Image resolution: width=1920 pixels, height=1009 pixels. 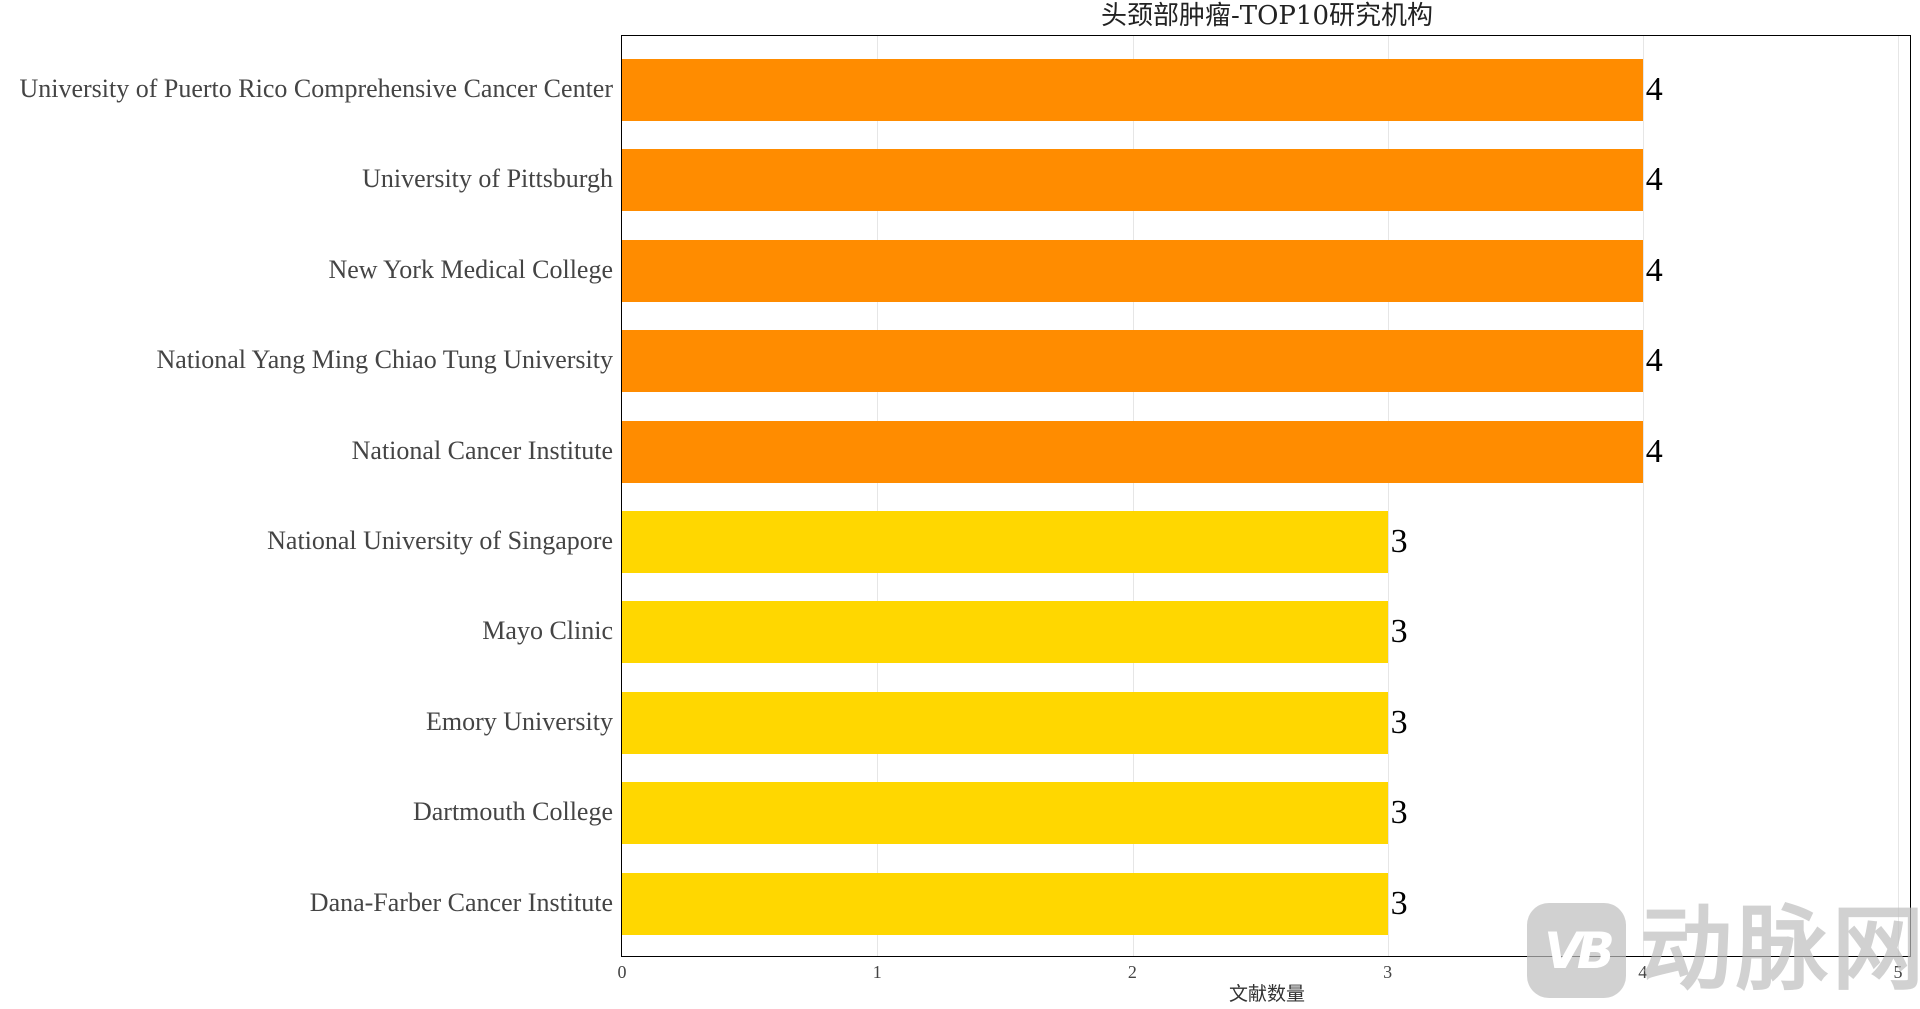 What do you see at coordinates (1780, 949) in the screenshot?
I see `watermark-text: 动脉网` at bounding box center [1780, 949].